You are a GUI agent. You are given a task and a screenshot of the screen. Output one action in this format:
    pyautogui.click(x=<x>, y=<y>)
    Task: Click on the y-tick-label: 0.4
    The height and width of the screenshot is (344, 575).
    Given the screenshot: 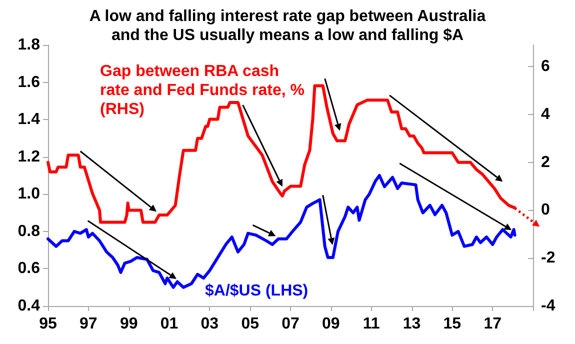 What is the action you would take?
    pyautogui.click(x=29, y=306)
    